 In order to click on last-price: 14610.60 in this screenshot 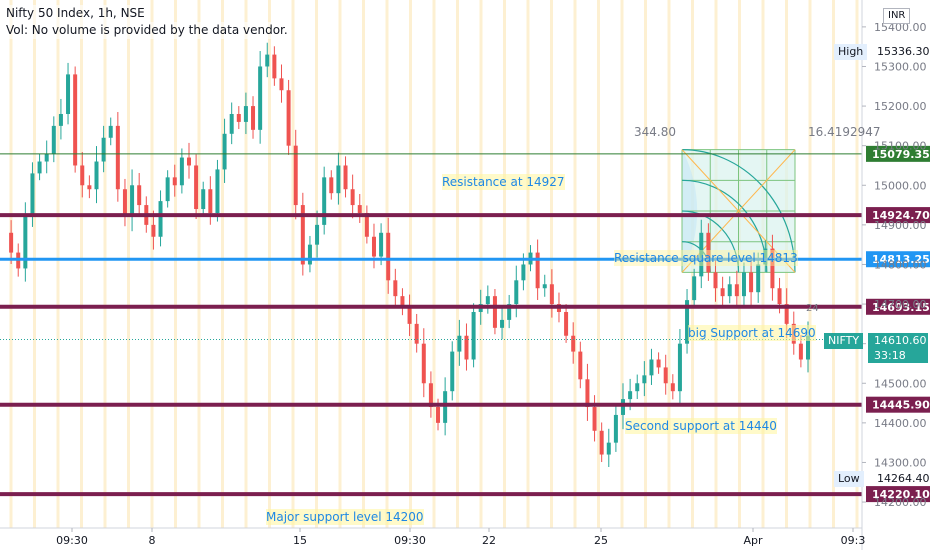, I will do `click(900, 340)`.